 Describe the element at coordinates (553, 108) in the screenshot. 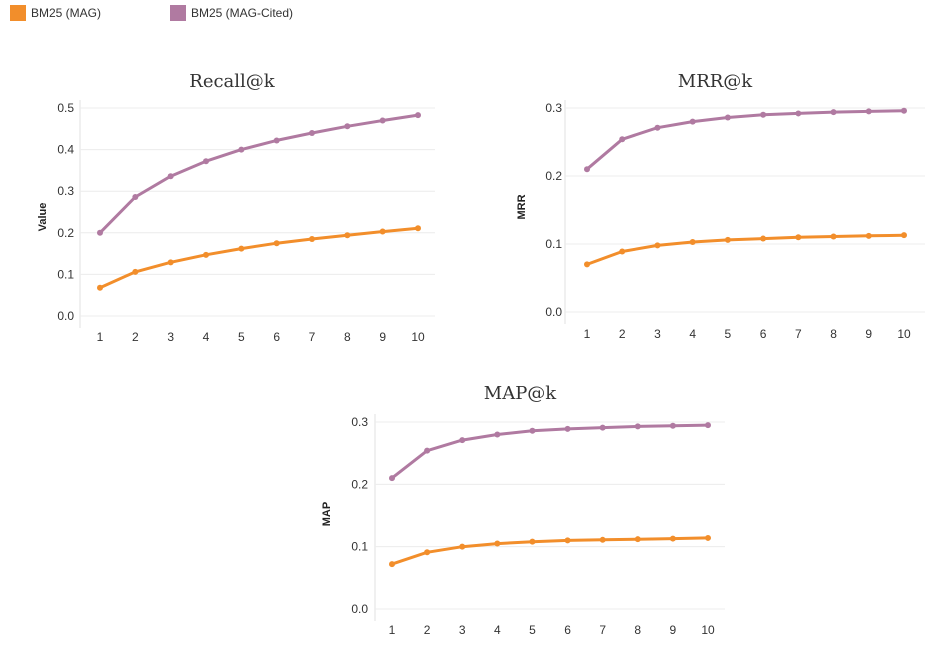

I see `y-tick-label: 0.3` at that location.